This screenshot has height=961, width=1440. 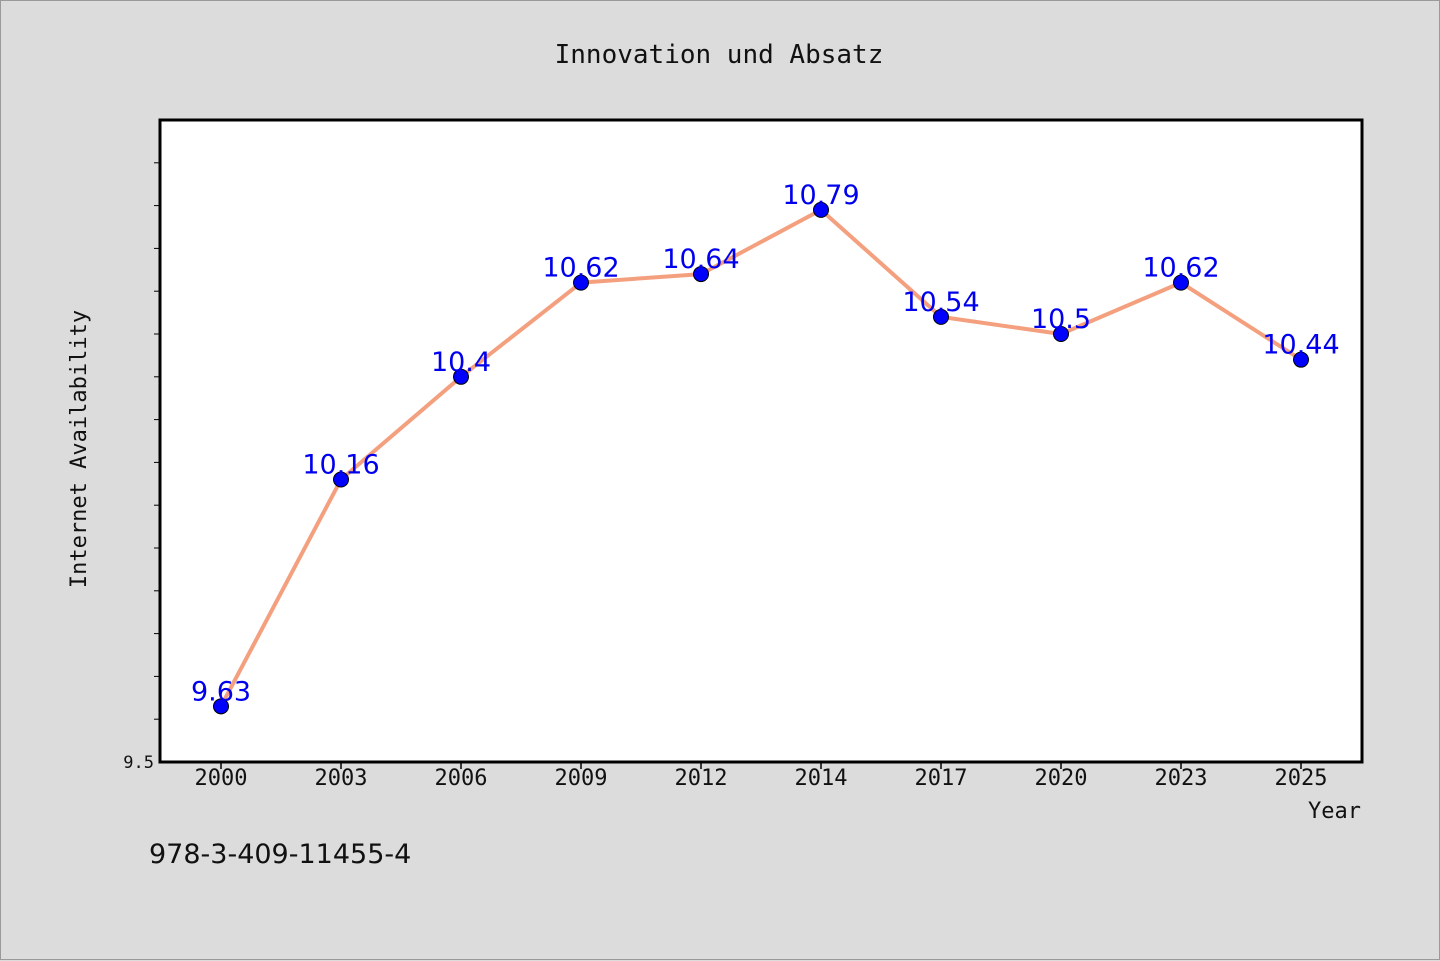 What do you see at coordinates (340, 465) in the screenshot?
I see `data-label: 10.16` at bounding box center [340, 465].